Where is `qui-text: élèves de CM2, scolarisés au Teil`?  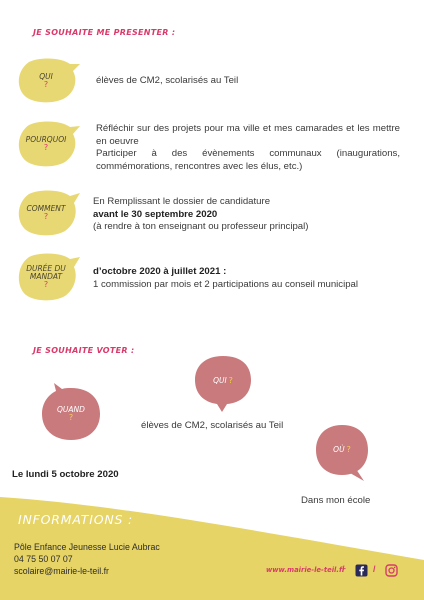 qui-text: élèves de CM2, scolarisés au Teil is located at coordinates (167, 80).